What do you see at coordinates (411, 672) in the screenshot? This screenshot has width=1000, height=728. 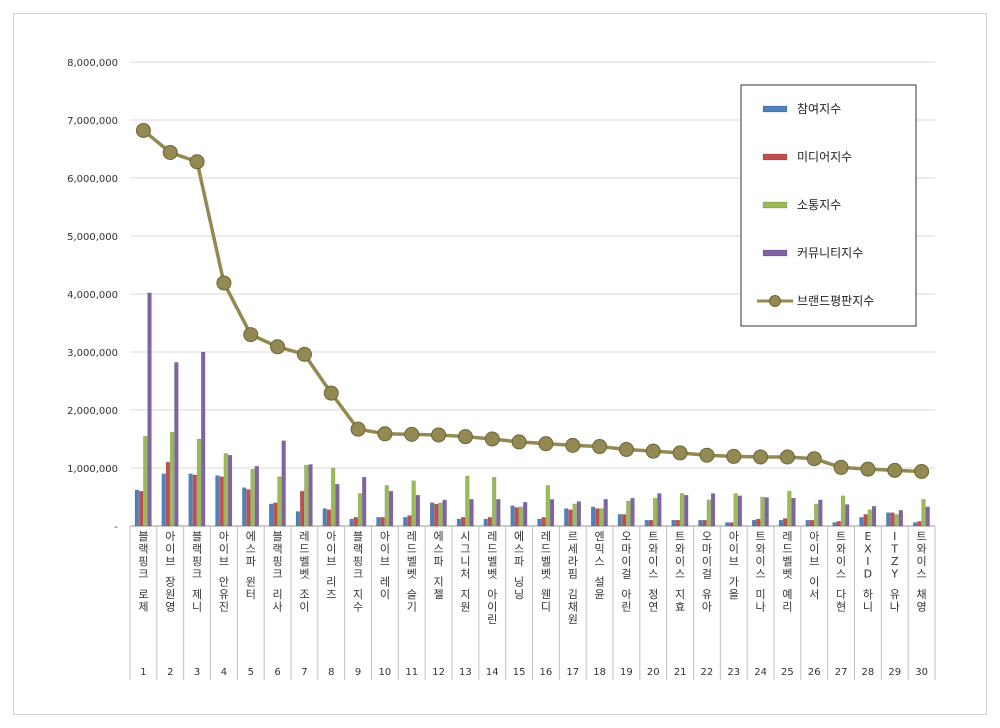 I see `category-number: 11` at bounding box center [411, 672].